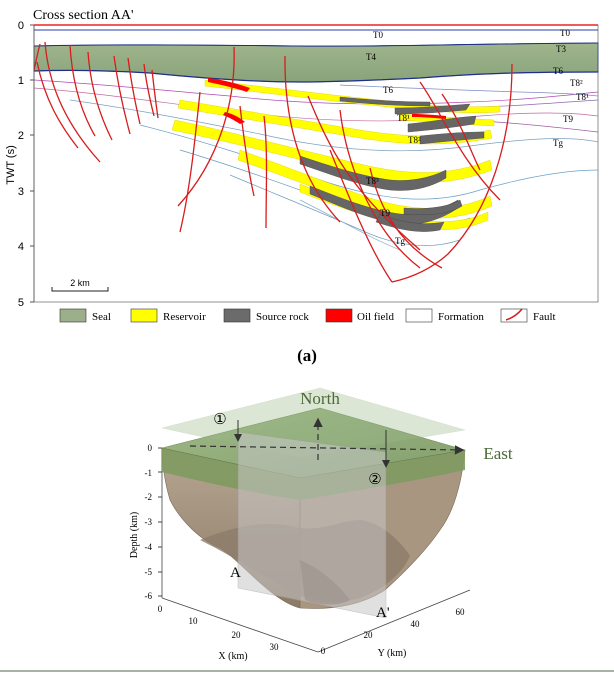 The width and height of the screenshot is (614, 674). What do you see at coordinates (558, 71) in the screenshot?
I see `label-t6-right: T6` at bounding box center [558, 71].